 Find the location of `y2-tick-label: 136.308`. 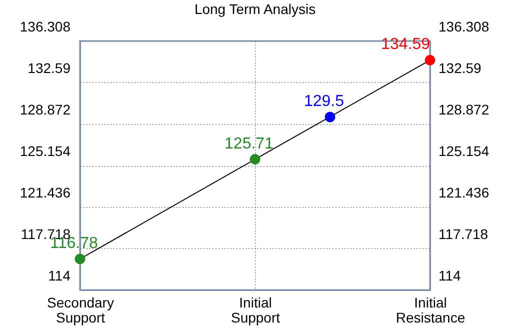

y2-tick-label: 136.308 is located at coordinates (464, 26).